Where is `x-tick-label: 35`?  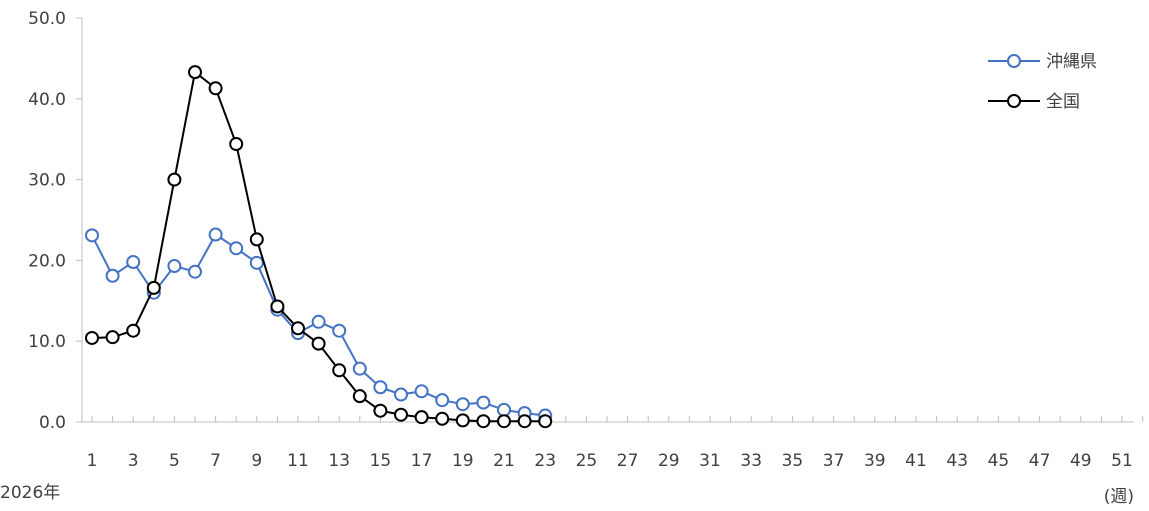
x-tick-label: 35 is located at coordinates (793, 461).